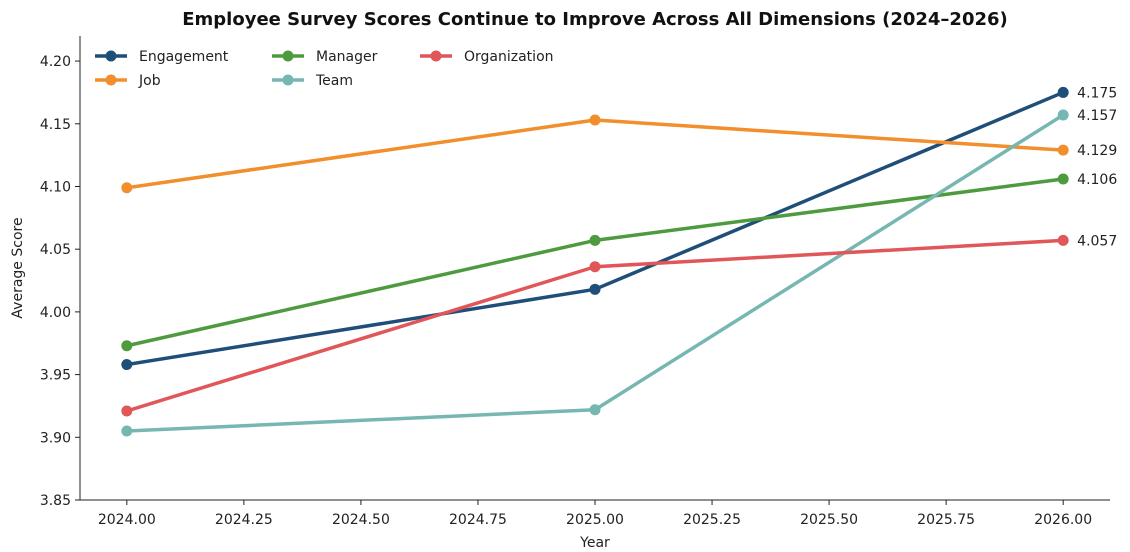 This screenshot has width=1130, height=552. I want to click on legend-item-organization: Organization, so click(487, 57).